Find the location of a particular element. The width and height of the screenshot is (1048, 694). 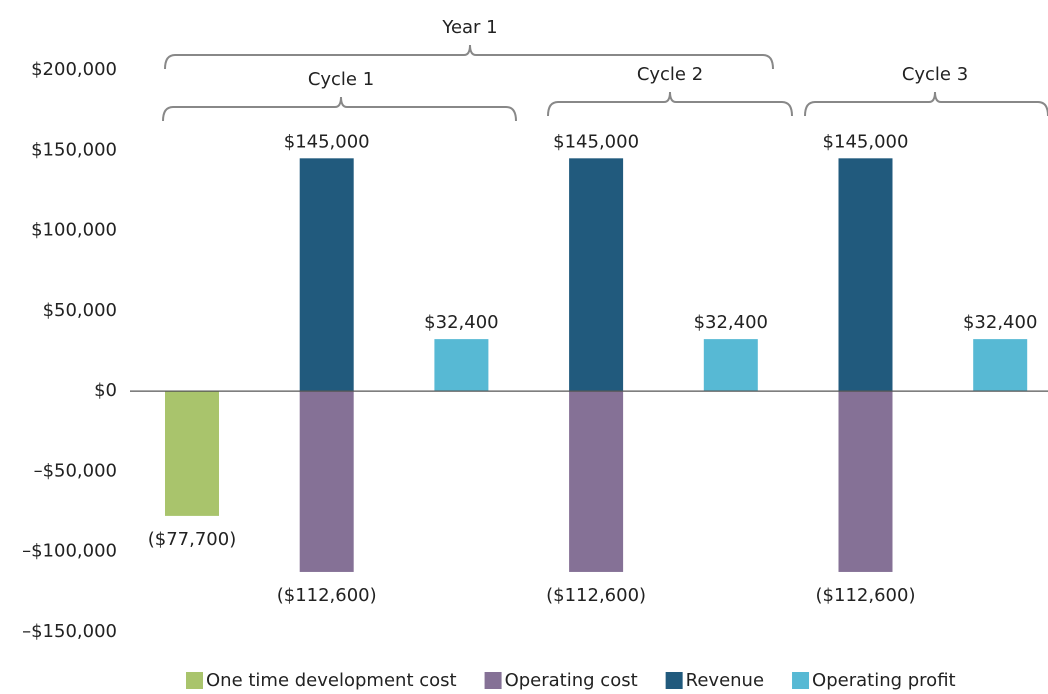

y-tick-label: $100,000 is located at coordinates (74, 230).